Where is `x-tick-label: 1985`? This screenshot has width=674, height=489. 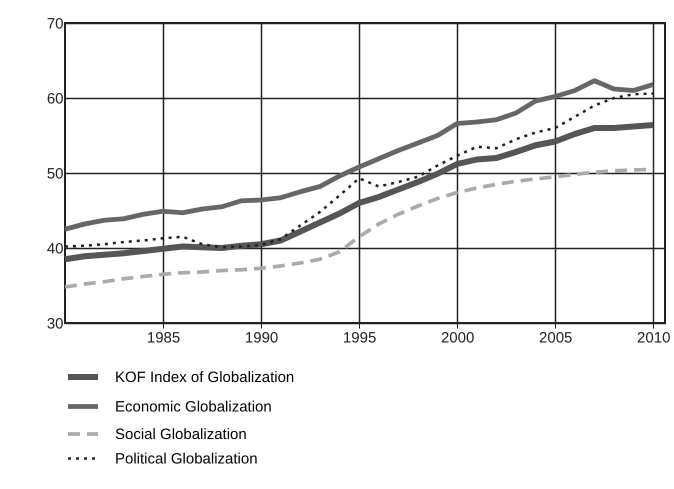
x-tick-label: 1985 is located at coordinates (163, 338).